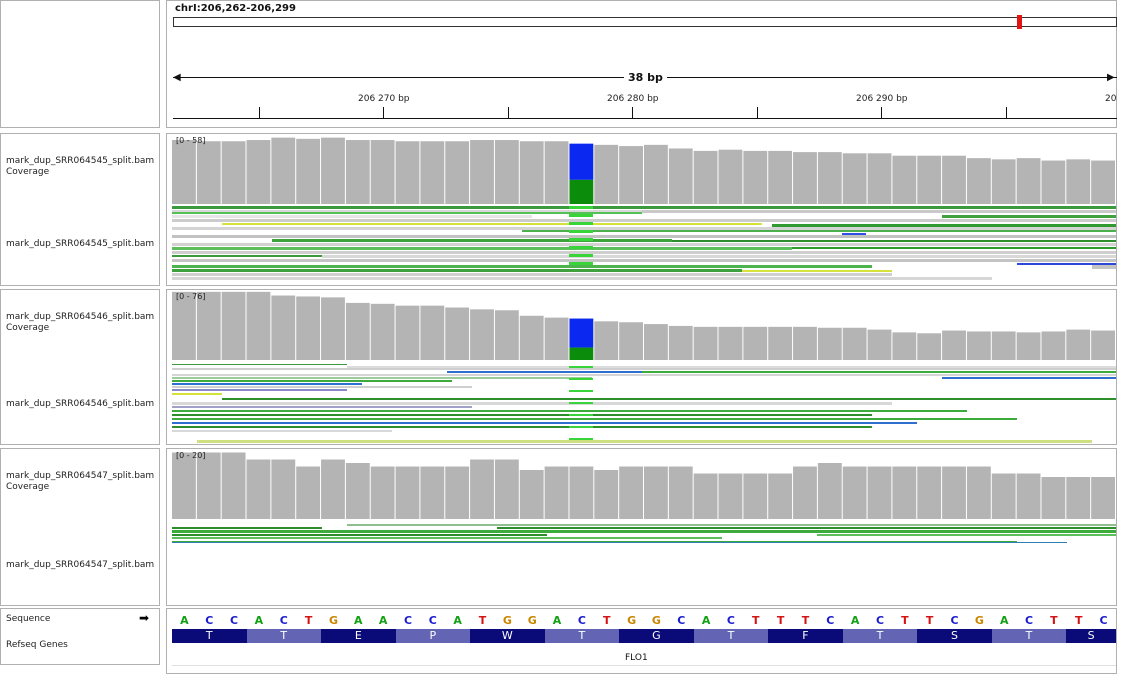 Image resolution: width=1136 pixels, height=680 pixels. Describe the element at coordinates (80, 322) in the screenshot. I see `coverage-track-name: mark_dup_SRR064546_split.bam Coverage` at that location.